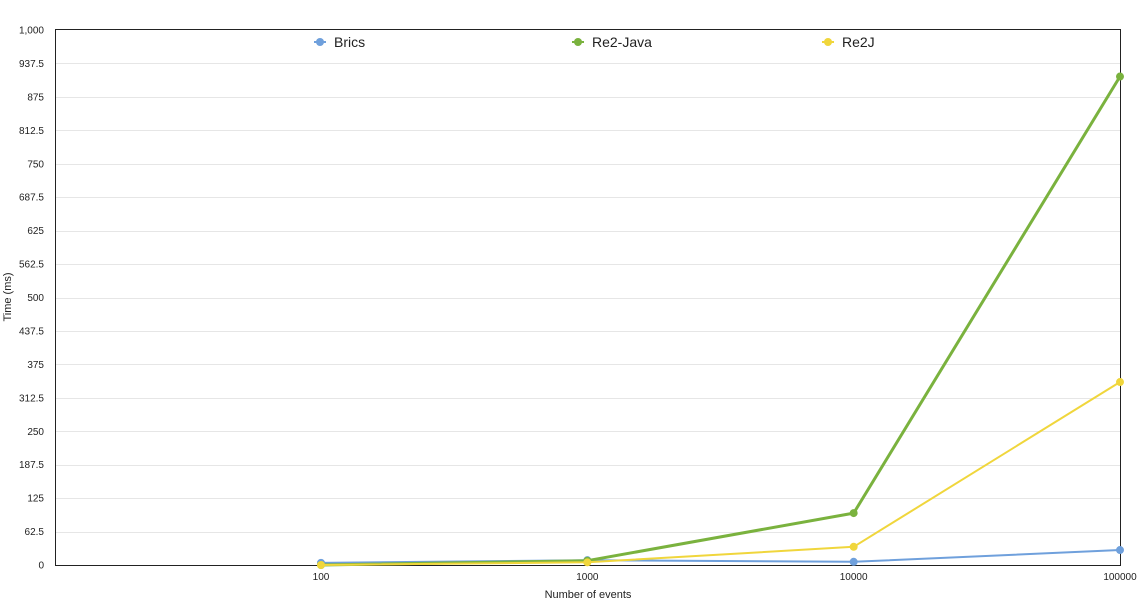  I want to click on y-axis-title: Time (ms), so click(8, 296).